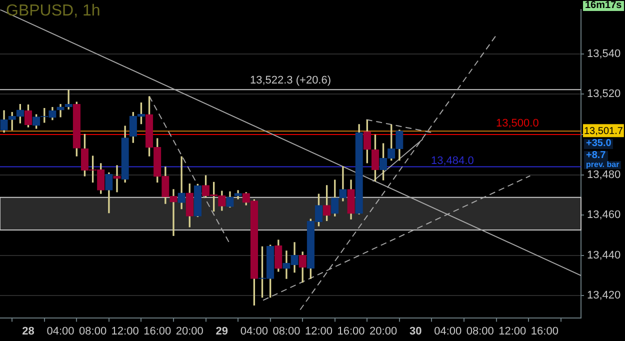 The image size is (625, 341). Describe the element at coordinates (53, 11) in the screenshot. I see `chart-title: GBPUSD, 1h` at that location.